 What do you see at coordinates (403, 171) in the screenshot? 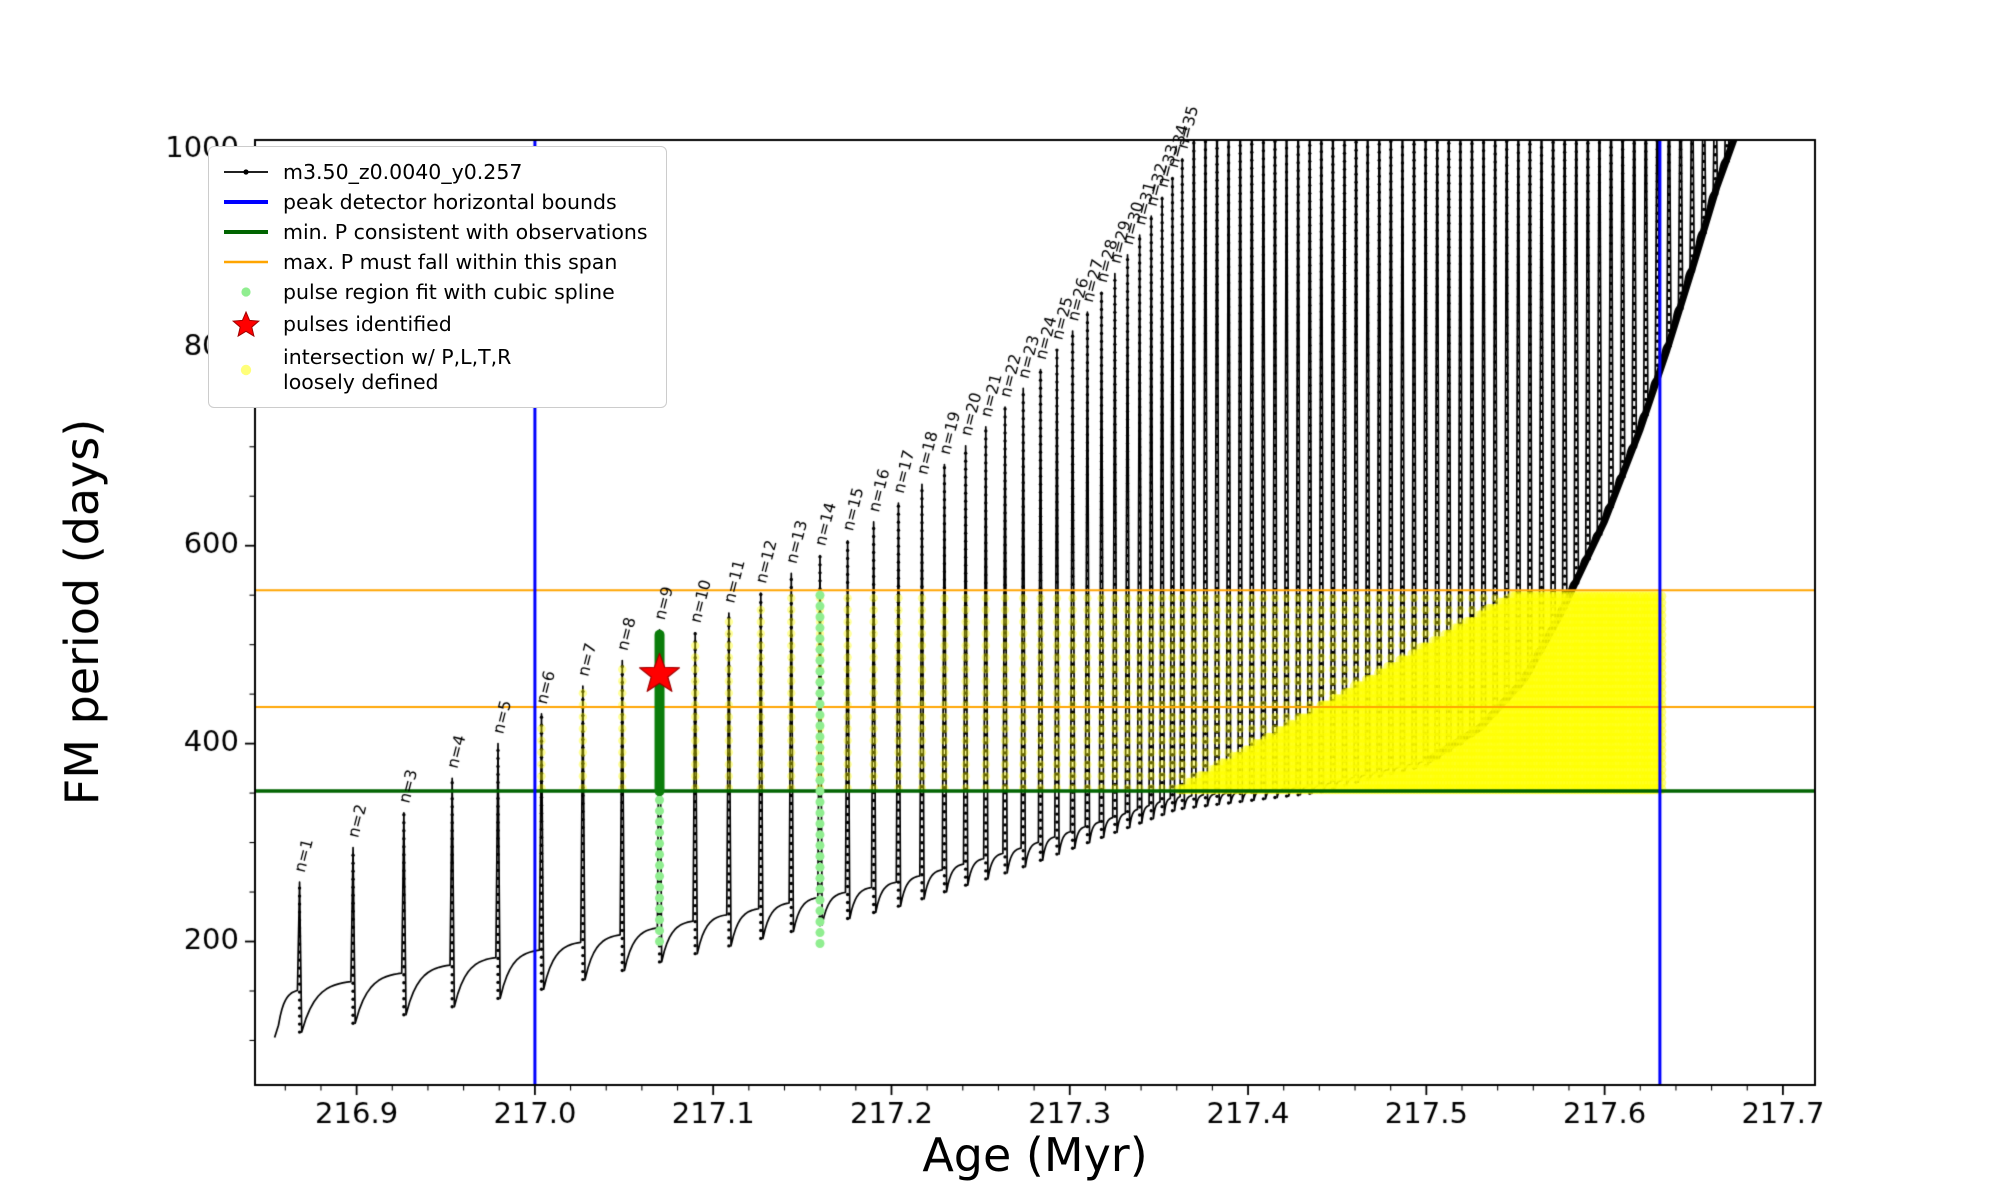
I see `legend-label: m3.50_z0.0040_y0.257` at bounding box center [403, 171].